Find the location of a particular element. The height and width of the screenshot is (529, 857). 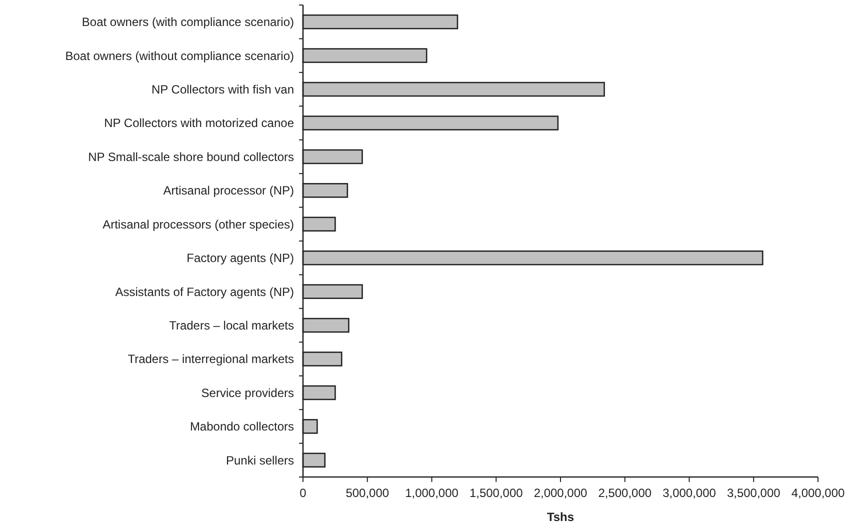

x-tick-label: 0 is located at coordinates (303, 493).